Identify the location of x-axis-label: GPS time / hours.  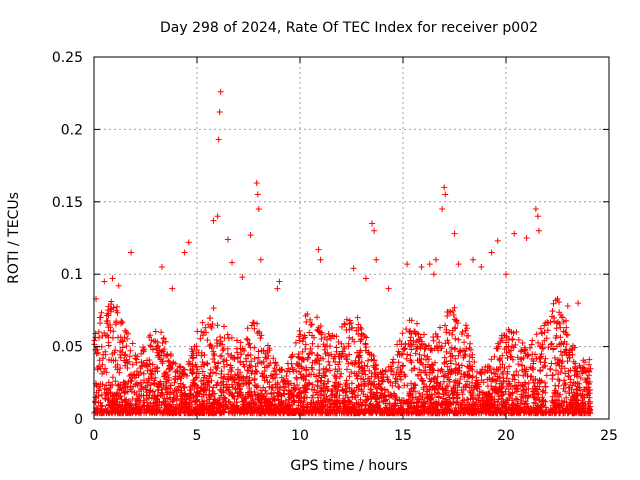
(348, 466).